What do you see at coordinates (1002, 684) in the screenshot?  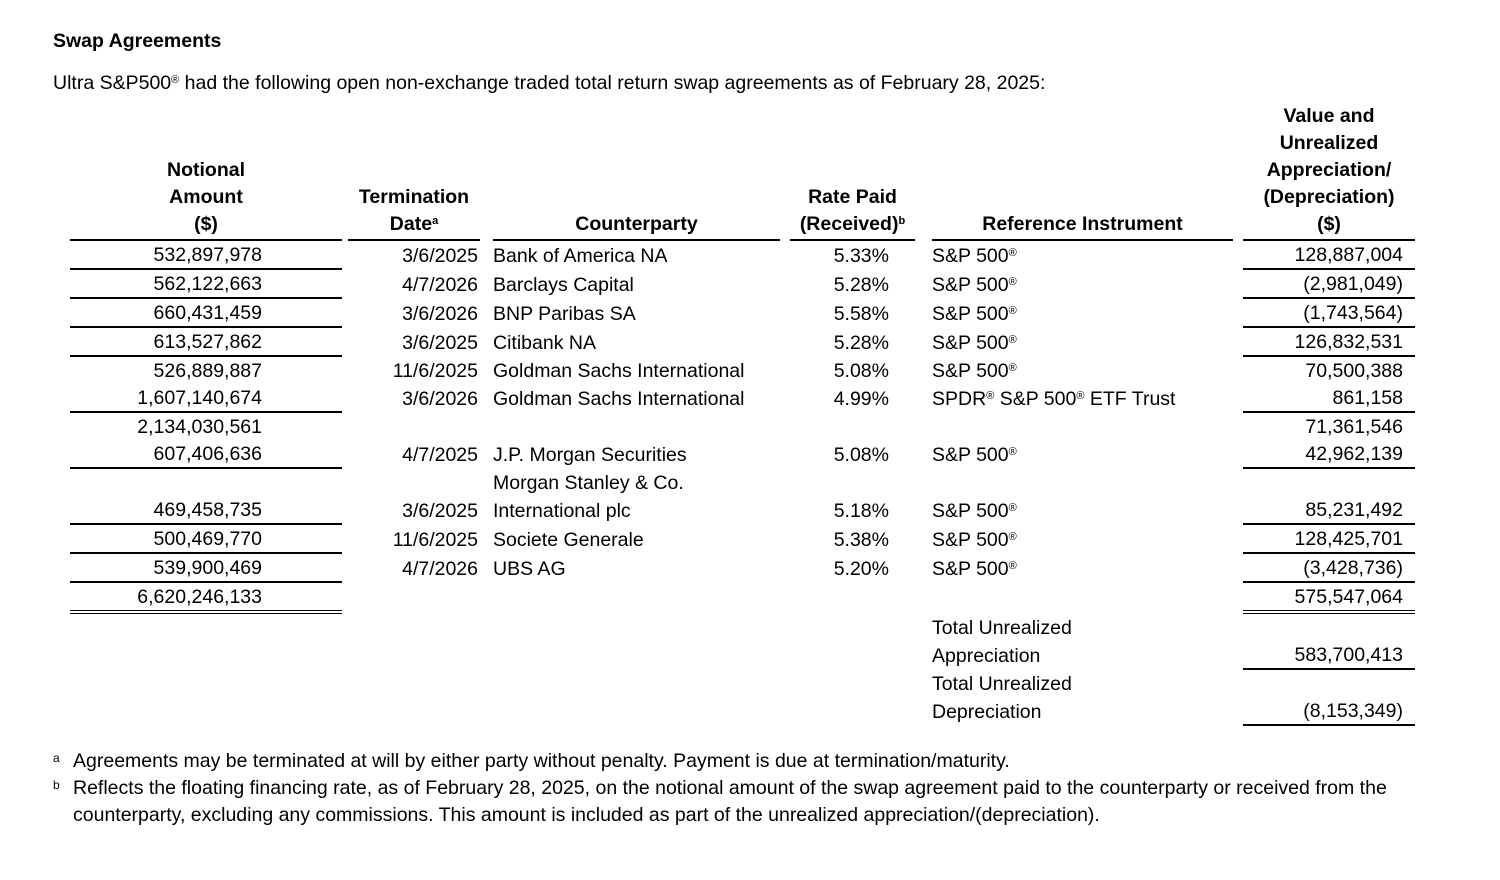 I see `total-depreciation-label-line1: Total Unrealized` at bounding box center [1002, 684].